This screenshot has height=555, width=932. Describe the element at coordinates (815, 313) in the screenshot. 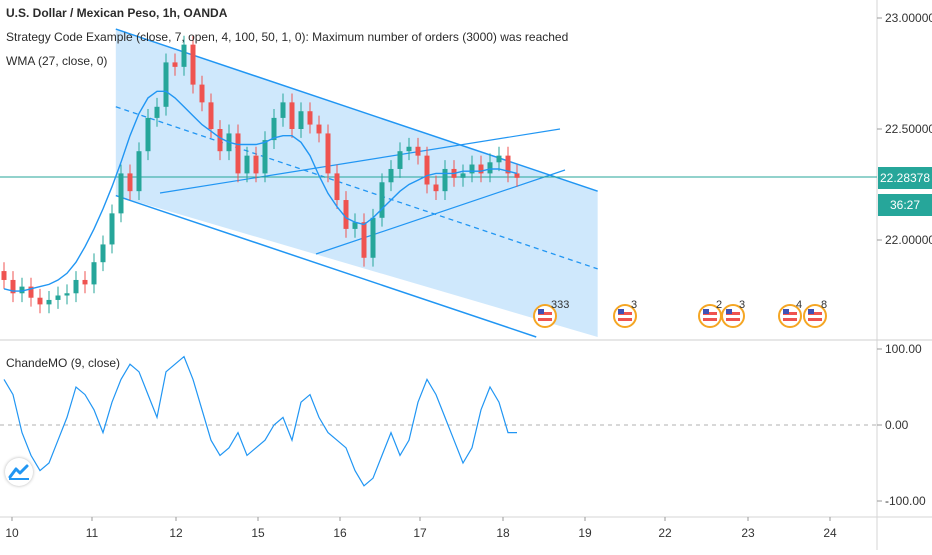

I see `economic-event-marker: 8` at that location.